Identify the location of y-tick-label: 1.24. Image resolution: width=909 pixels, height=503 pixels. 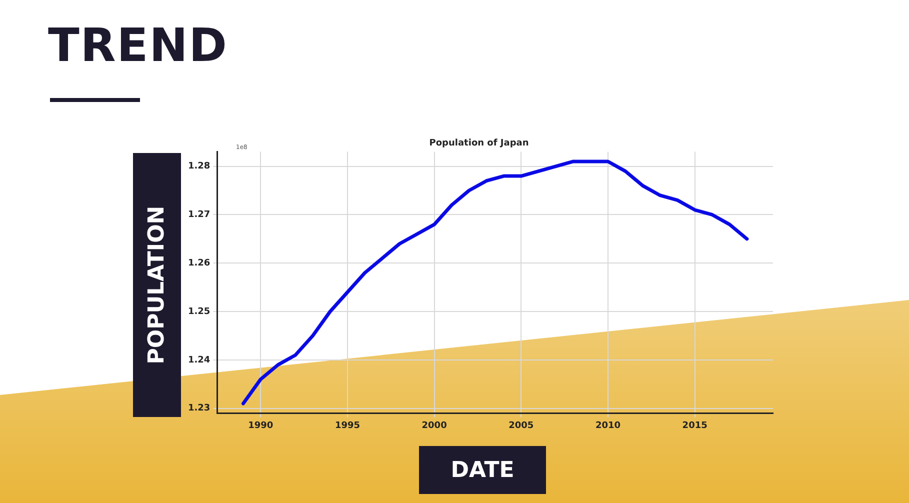
(199, 360).